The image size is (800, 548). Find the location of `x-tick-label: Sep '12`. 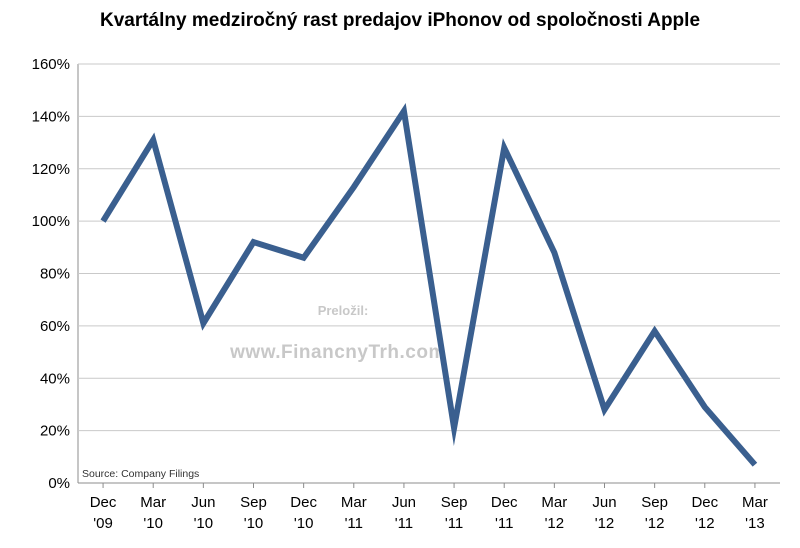

x-tick-label: Sep '12 is located at coordinates (654, 513).